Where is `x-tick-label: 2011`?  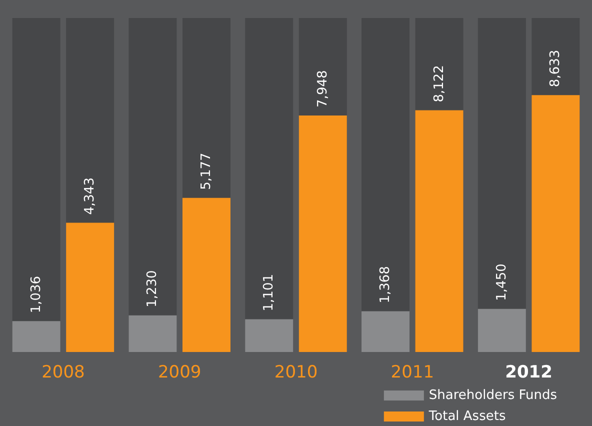 x-tick-label: 2011 is located at coordinates (412, 372).